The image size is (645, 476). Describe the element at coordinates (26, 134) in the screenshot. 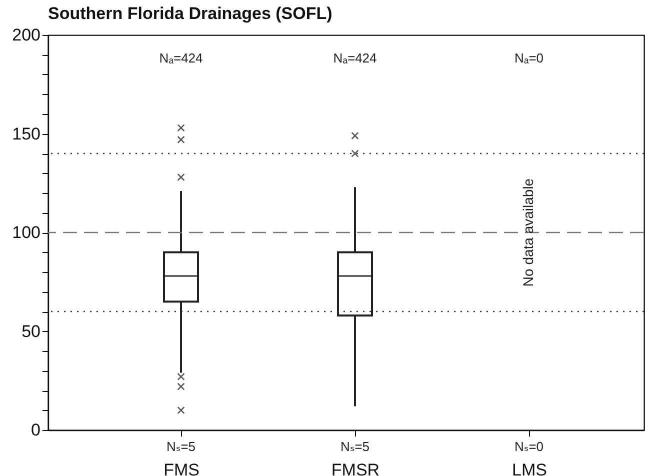

I see `y-tick-label: 150` at that location.